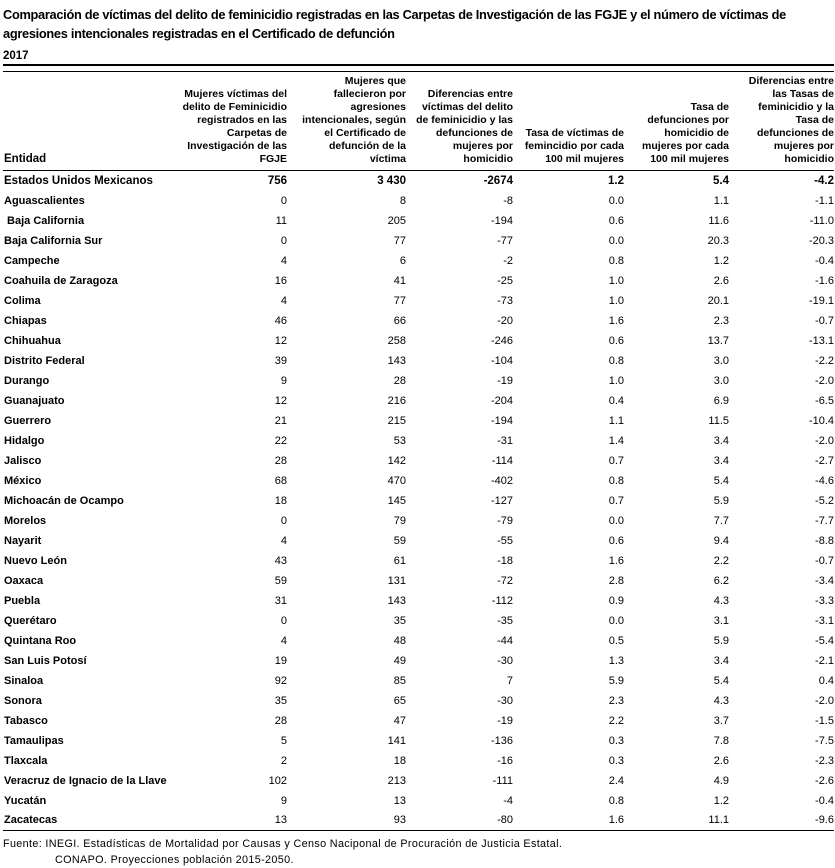  What do you see at coordinates (280, 440) in the screenshot?
I see `cell-value: 22` at bounding box center [280, 440].